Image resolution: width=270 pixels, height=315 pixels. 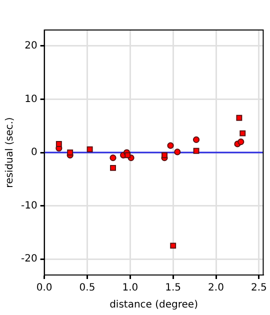 I want to click on x-tick-label: 2.5, so click(x=258, y=288).